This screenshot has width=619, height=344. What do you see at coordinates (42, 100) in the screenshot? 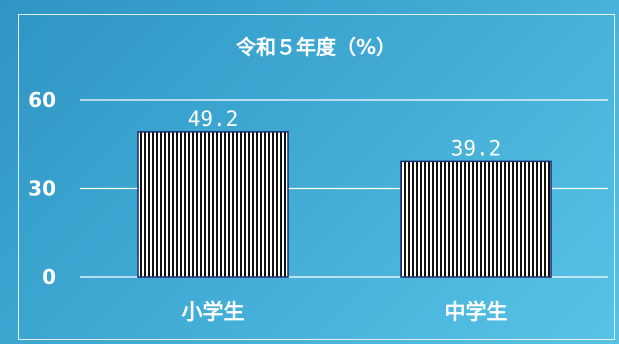
I see `y-tick-label-60: 60` at bounding box center [42, 100].